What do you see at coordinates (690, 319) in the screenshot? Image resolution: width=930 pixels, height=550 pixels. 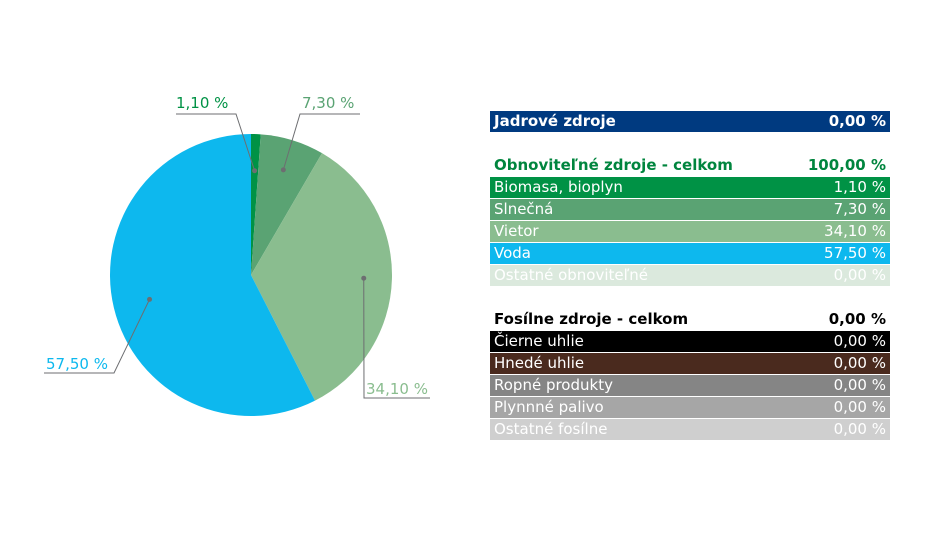 I see `fossil-total-row: Fosílne zdroje - celkom 0,00 %` at bounding box center [690, 319].